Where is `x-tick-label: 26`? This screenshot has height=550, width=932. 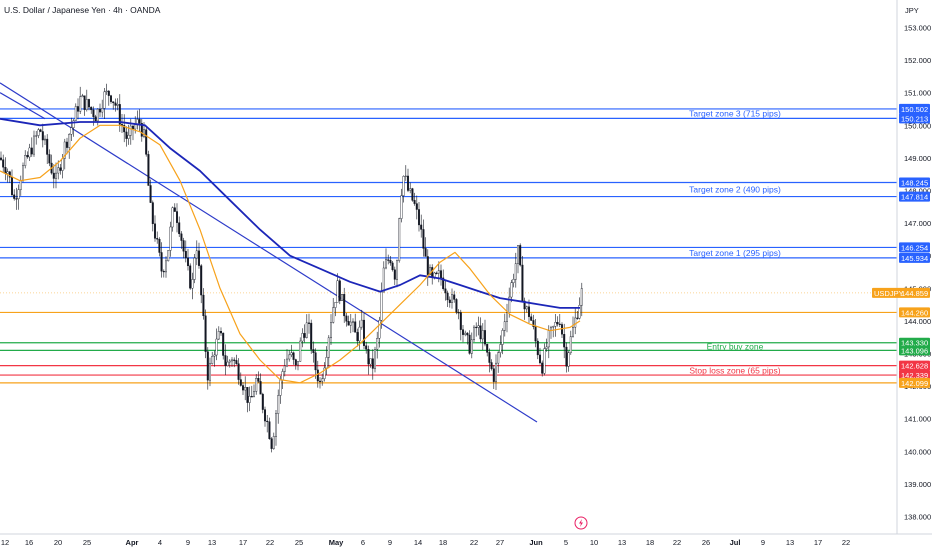
x-tick-label: 26 is located at coordinates (706, 542).